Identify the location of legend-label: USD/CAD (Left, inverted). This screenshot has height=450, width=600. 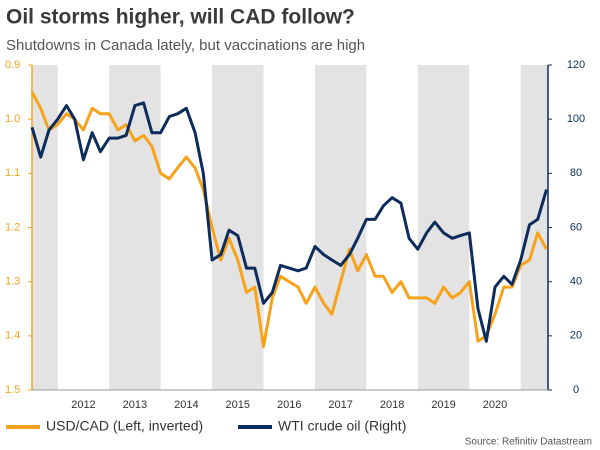
(124, 426).